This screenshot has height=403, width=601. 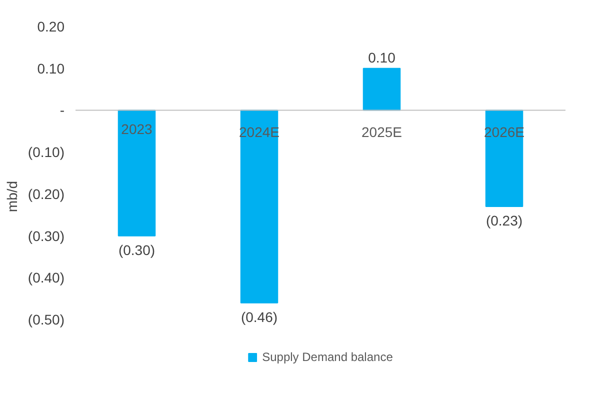 I want to click on y-axis-title: mb/d, so click(x=12, y=196).